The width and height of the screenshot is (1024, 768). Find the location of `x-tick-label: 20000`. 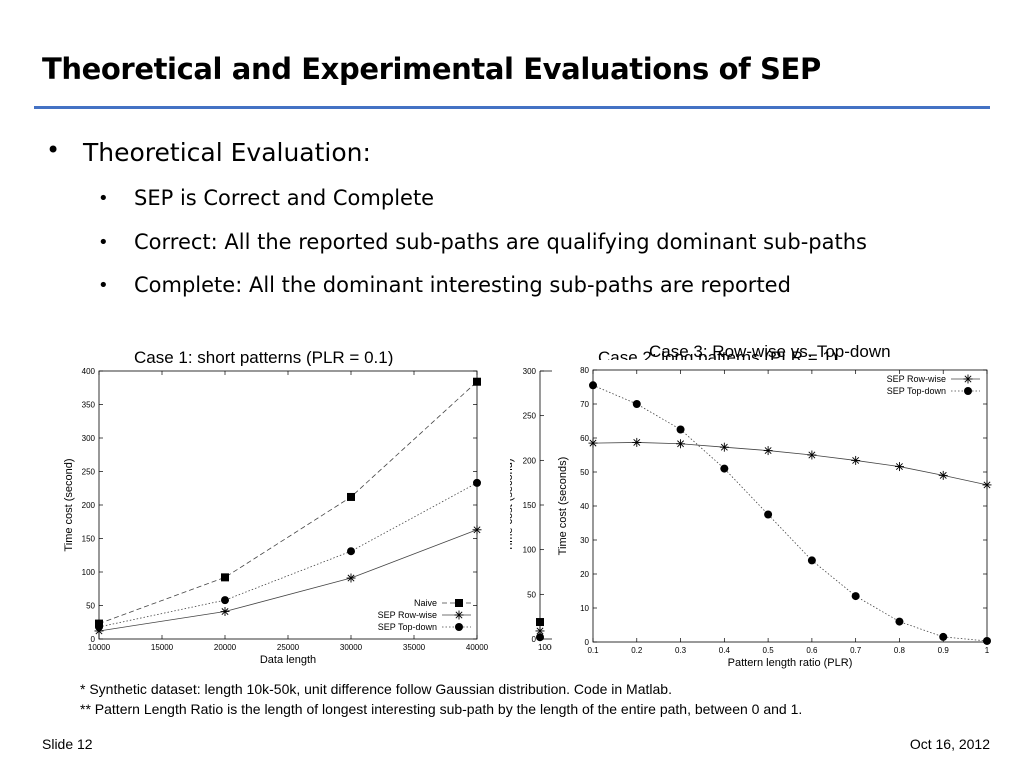

x-tick-label: 20000 is located at coordinates (225, 647).